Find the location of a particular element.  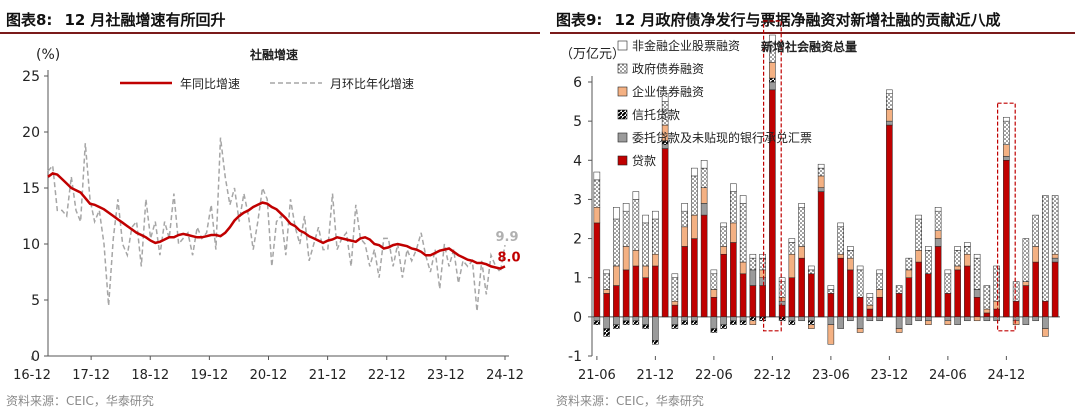

right-y-tick-label: 5 is located at coordinates (577, 122).